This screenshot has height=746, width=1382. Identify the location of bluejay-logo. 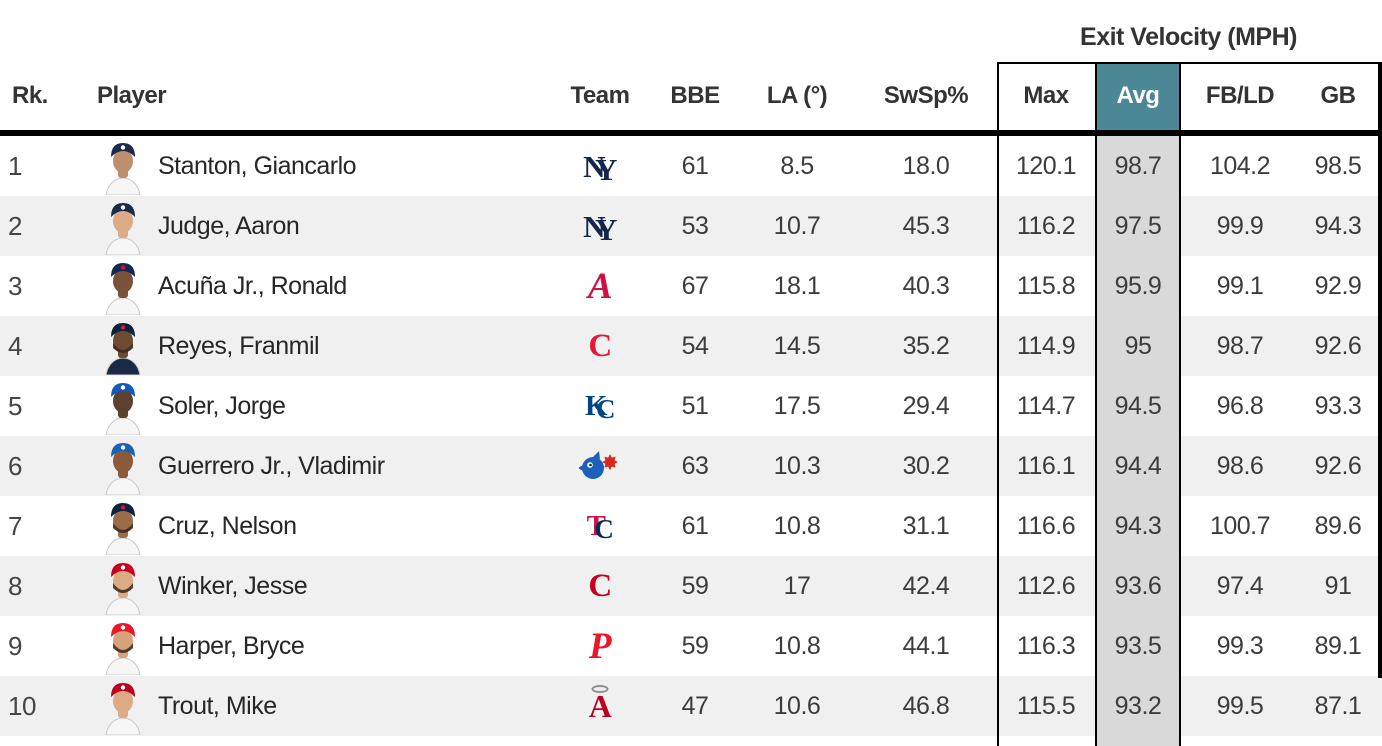
(598, 465).